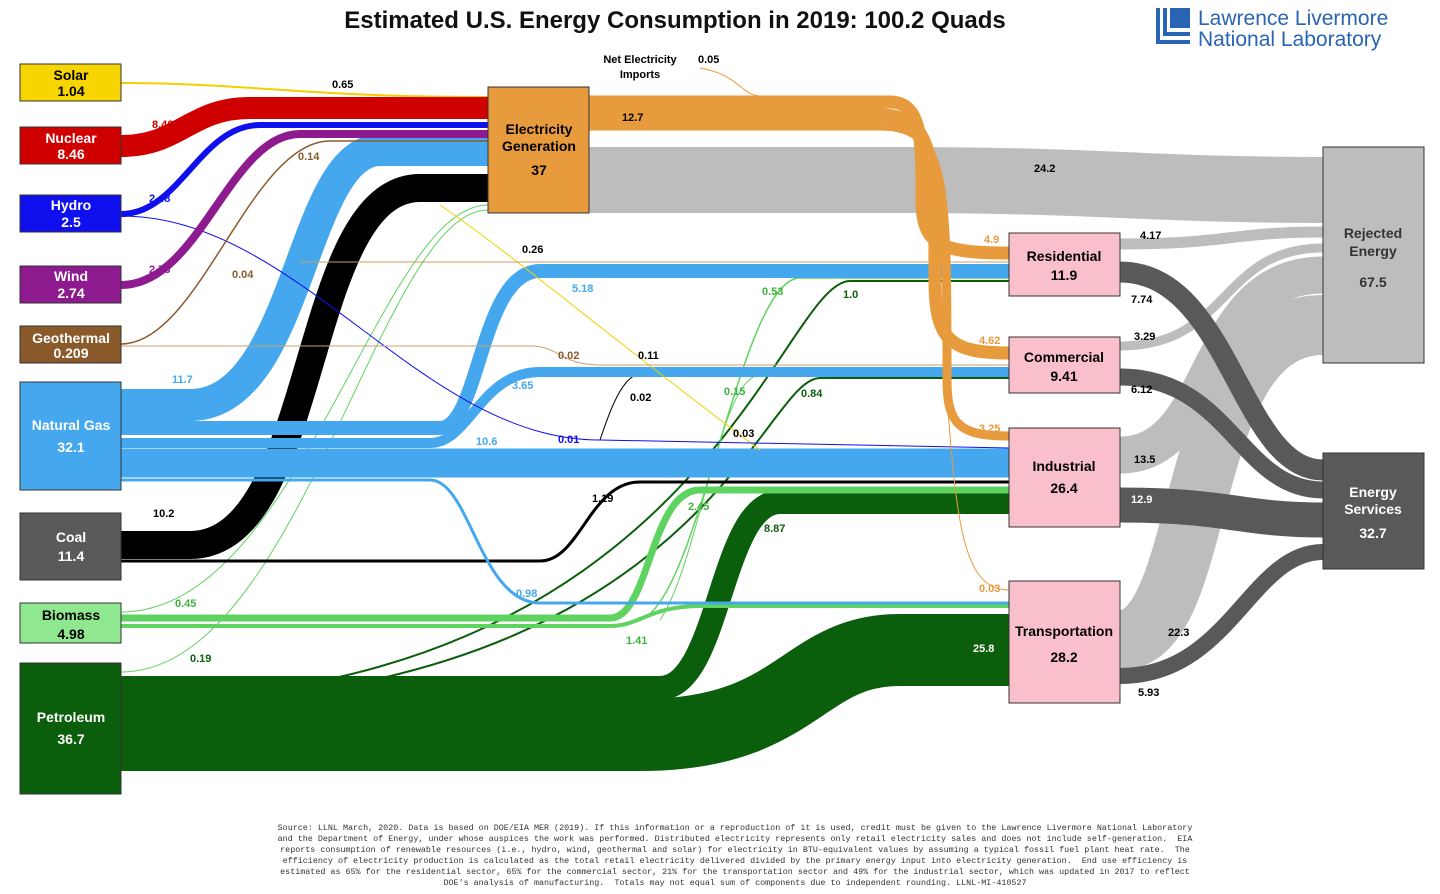  I want to click on svg-text: 4.98, so click(70, 634).